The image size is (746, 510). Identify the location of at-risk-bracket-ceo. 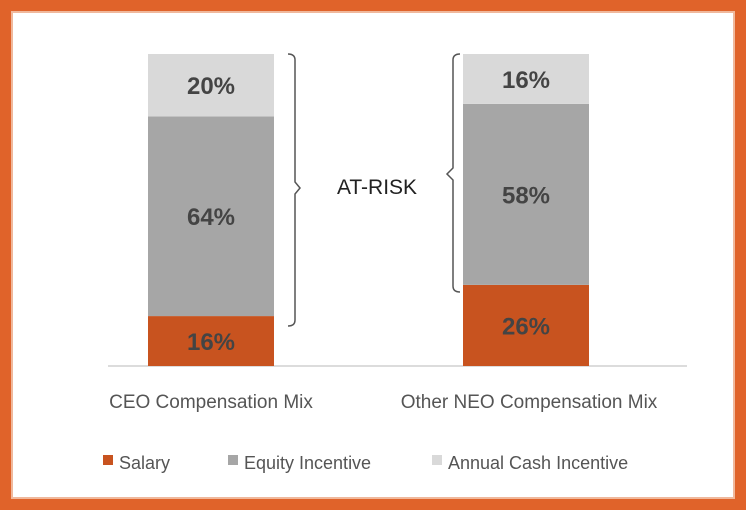
(294, 190).